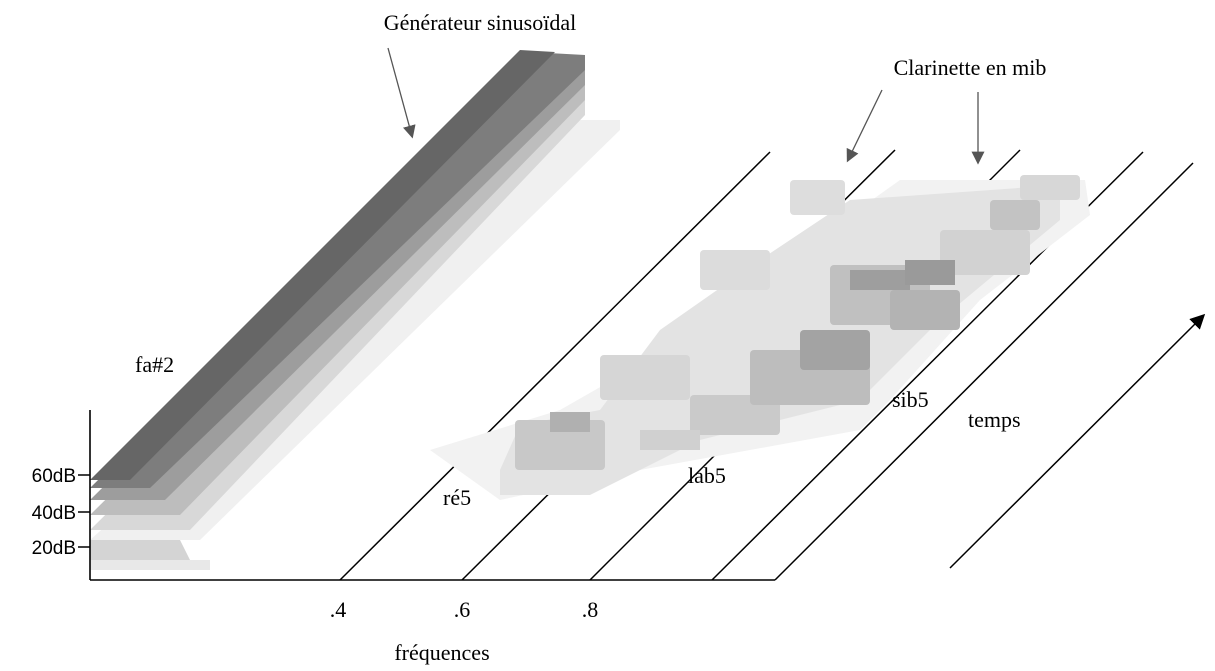 This screenshot has height=671, width=1215. I want to click on note-label: fa#2, so click(154, 364).